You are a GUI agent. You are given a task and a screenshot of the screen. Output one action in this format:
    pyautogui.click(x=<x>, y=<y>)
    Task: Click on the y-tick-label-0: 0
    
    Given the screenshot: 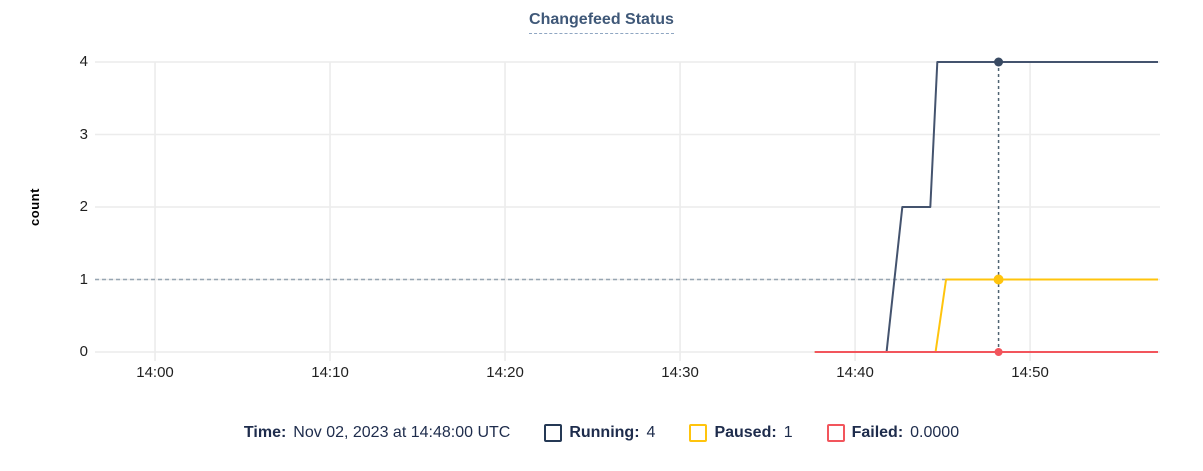 What is the action you would take?
    pyautogui.click(x=83, y=351)
    